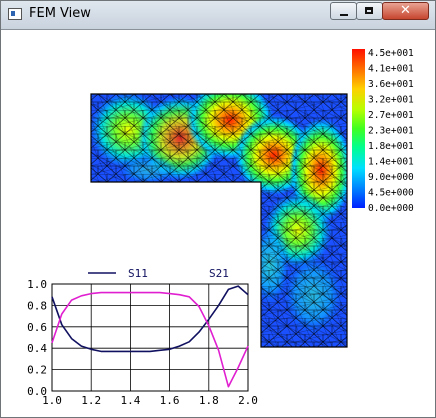 The width and height of the screenshot is (436, 418). I want to click on x-tick-label: 1.0, so click(52, 400).